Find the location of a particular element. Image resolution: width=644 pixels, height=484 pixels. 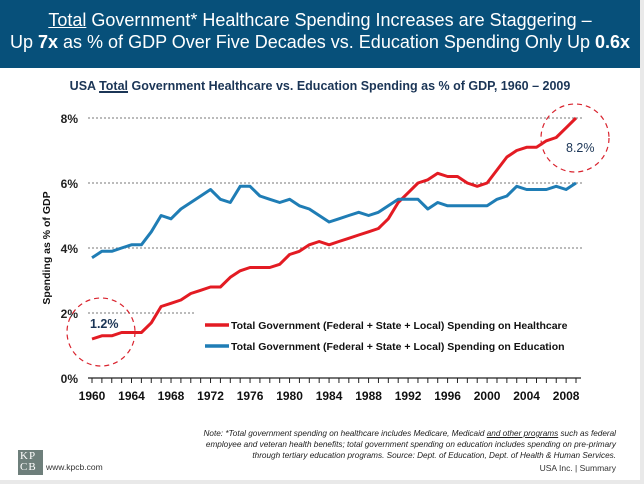

x-tick-label: 1984 is located at coordinates (329, 396).